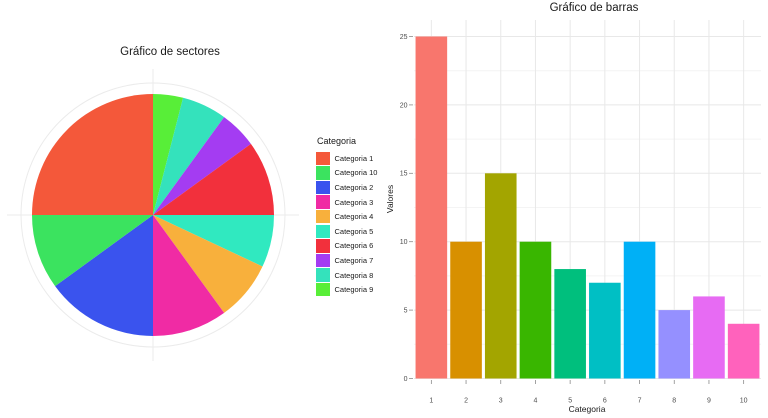 The image size is (768, 418). Describe the element at coordinates (356, 173) in the screenshot. I see `legend-label: Categoria 10` at that location.